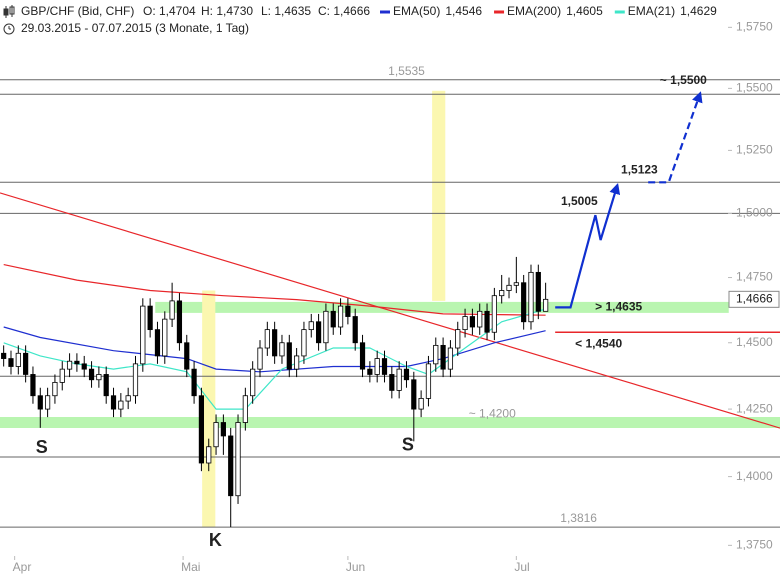  I want to click on y-tick-label: 1,5500, so click(754, 88).